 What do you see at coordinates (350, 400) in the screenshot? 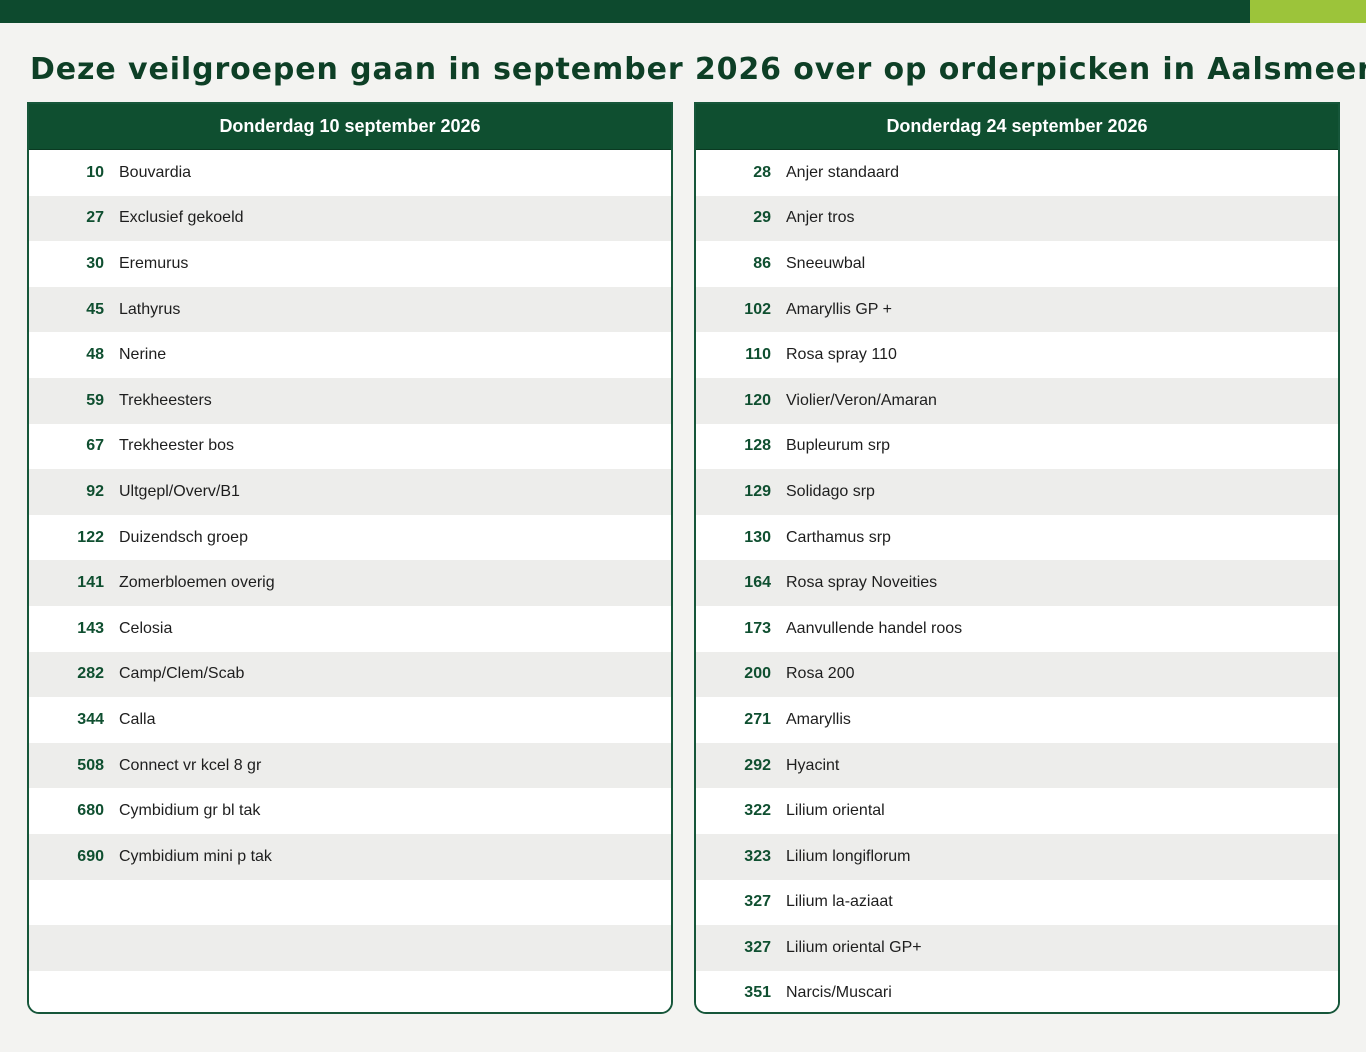
I see `table-row: 59 Trekheesters` at bounding box center [350, 400].